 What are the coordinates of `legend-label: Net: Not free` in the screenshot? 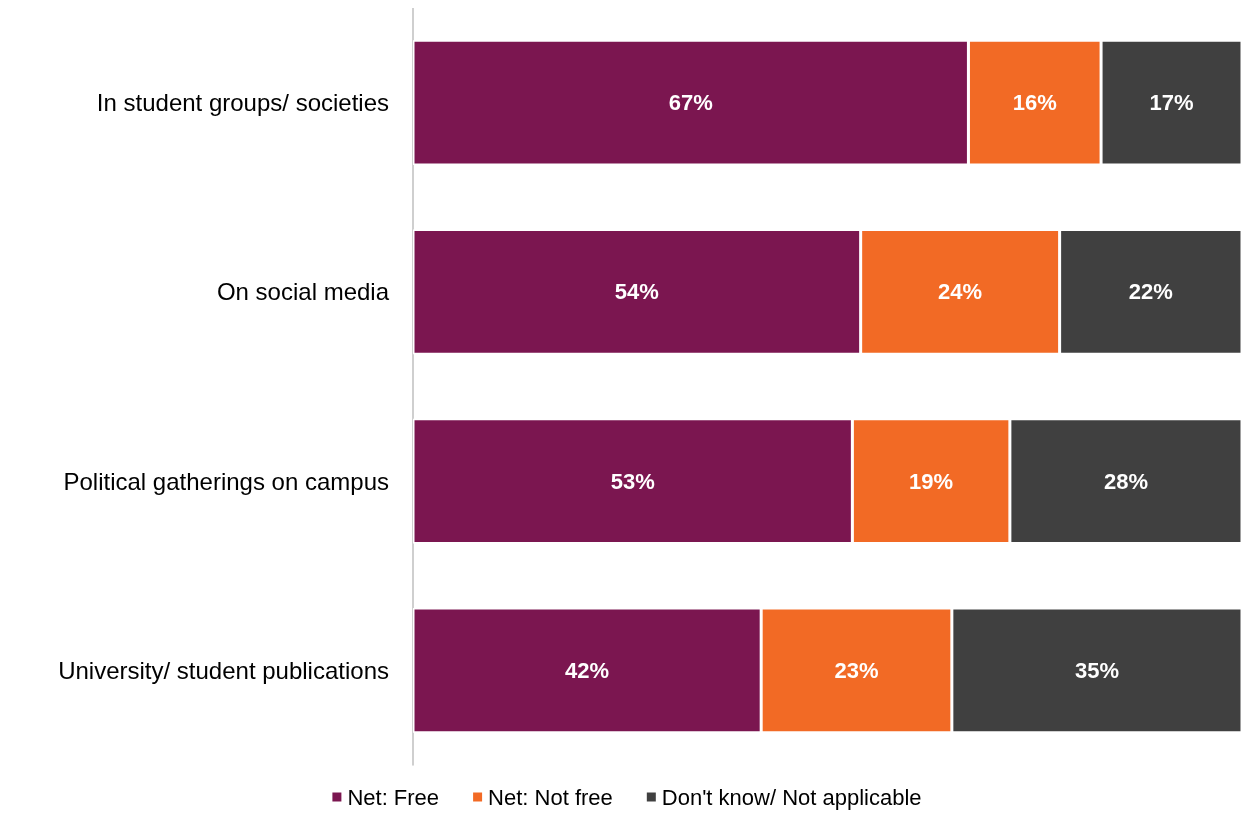 It's located at (550, 797).